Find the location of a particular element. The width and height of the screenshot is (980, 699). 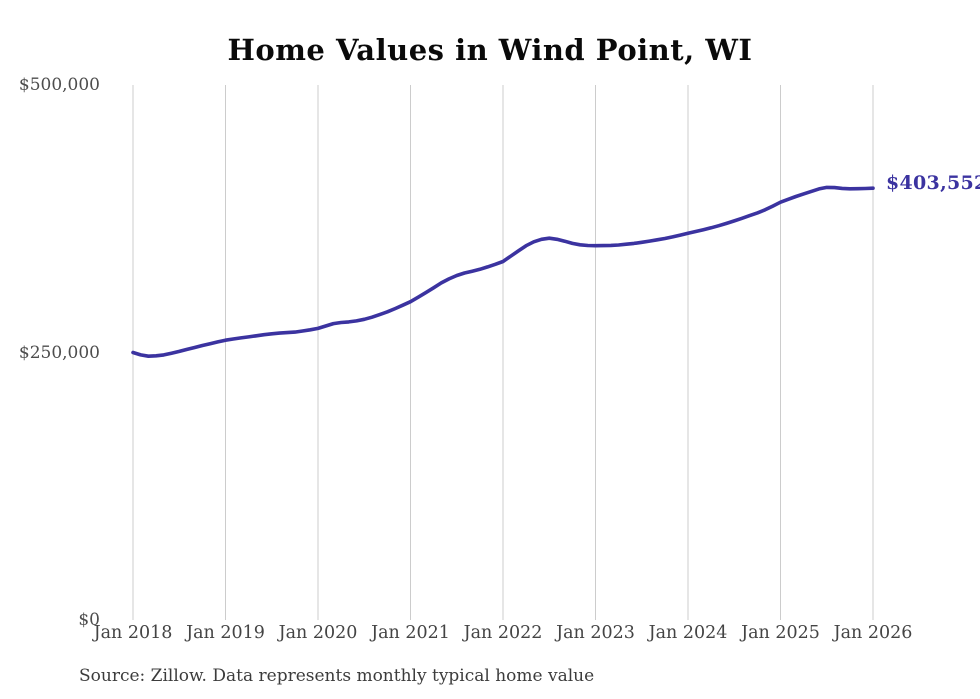

y-tick-label: $500,000 is located at coordinates (59, 85).